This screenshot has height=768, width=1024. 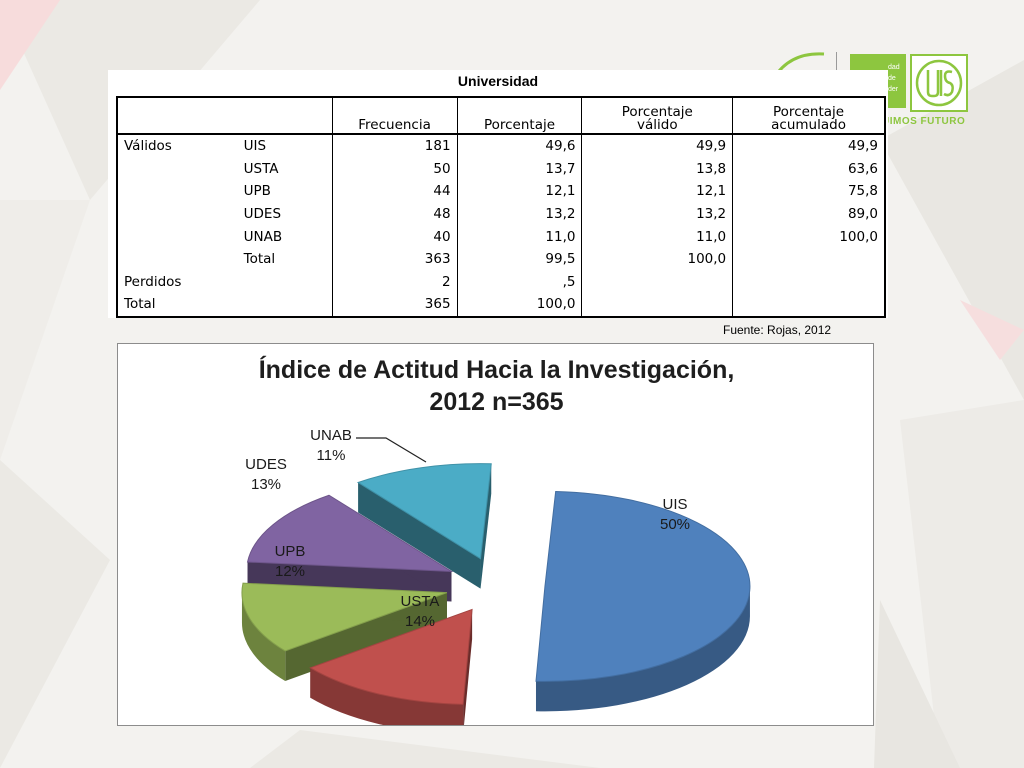 I want to click on cell-cum: 100,0, so click(x=808, y=236).